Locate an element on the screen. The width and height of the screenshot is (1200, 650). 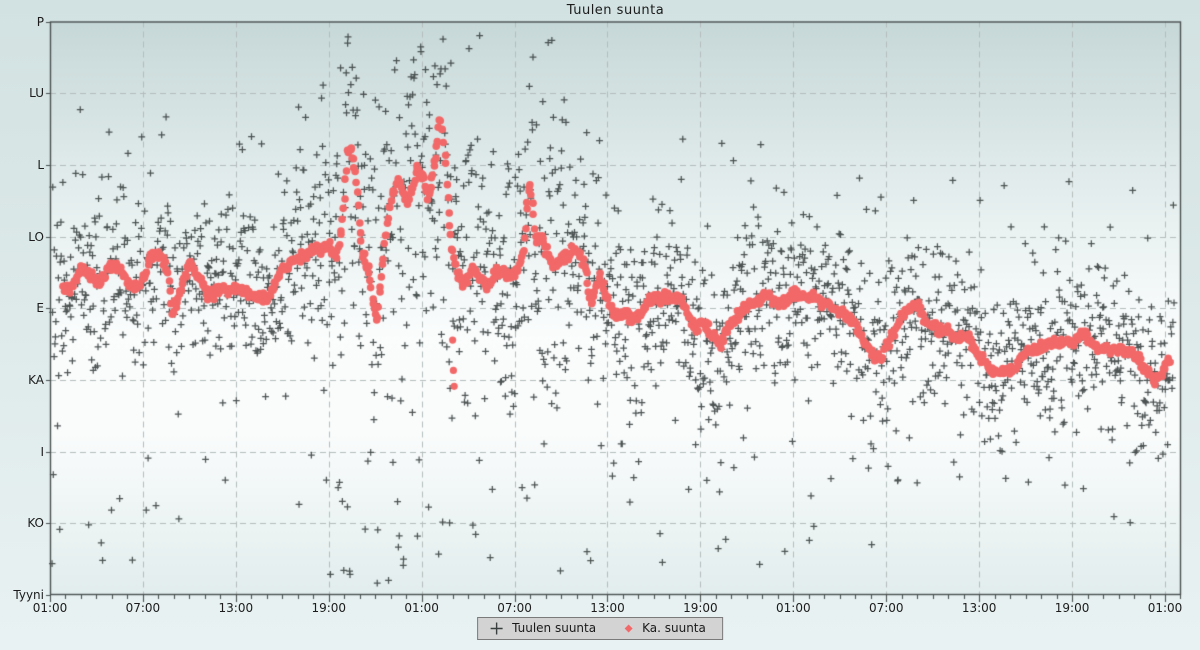
y-axis-label: L is located at coordinates (40, 164).